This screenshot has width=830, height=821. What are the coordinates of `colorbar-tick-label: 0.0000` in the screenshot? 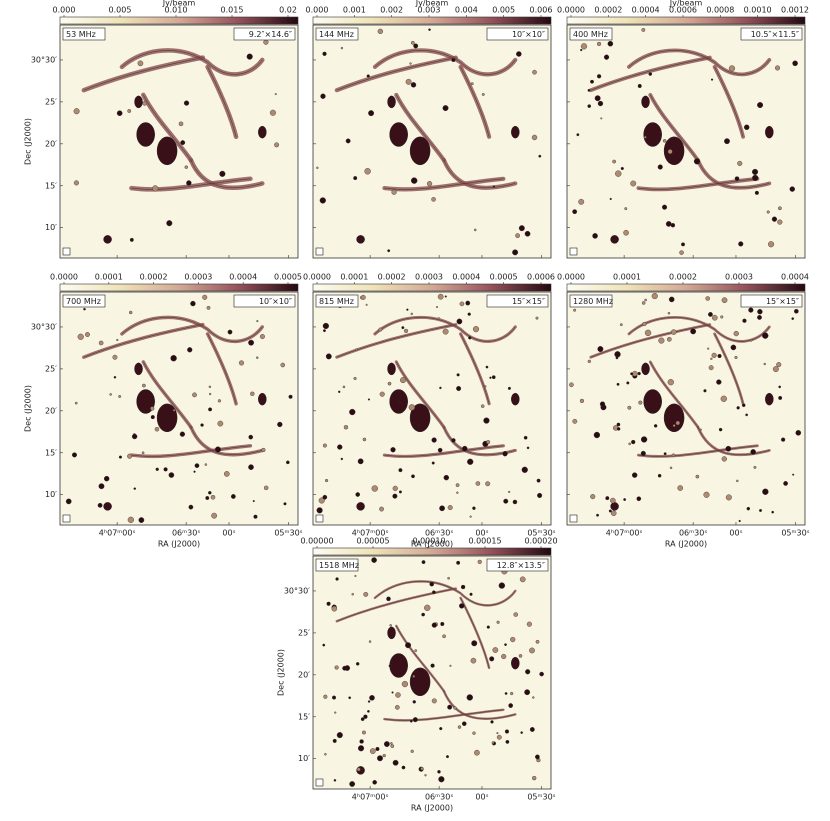 It's located at (571, 10).